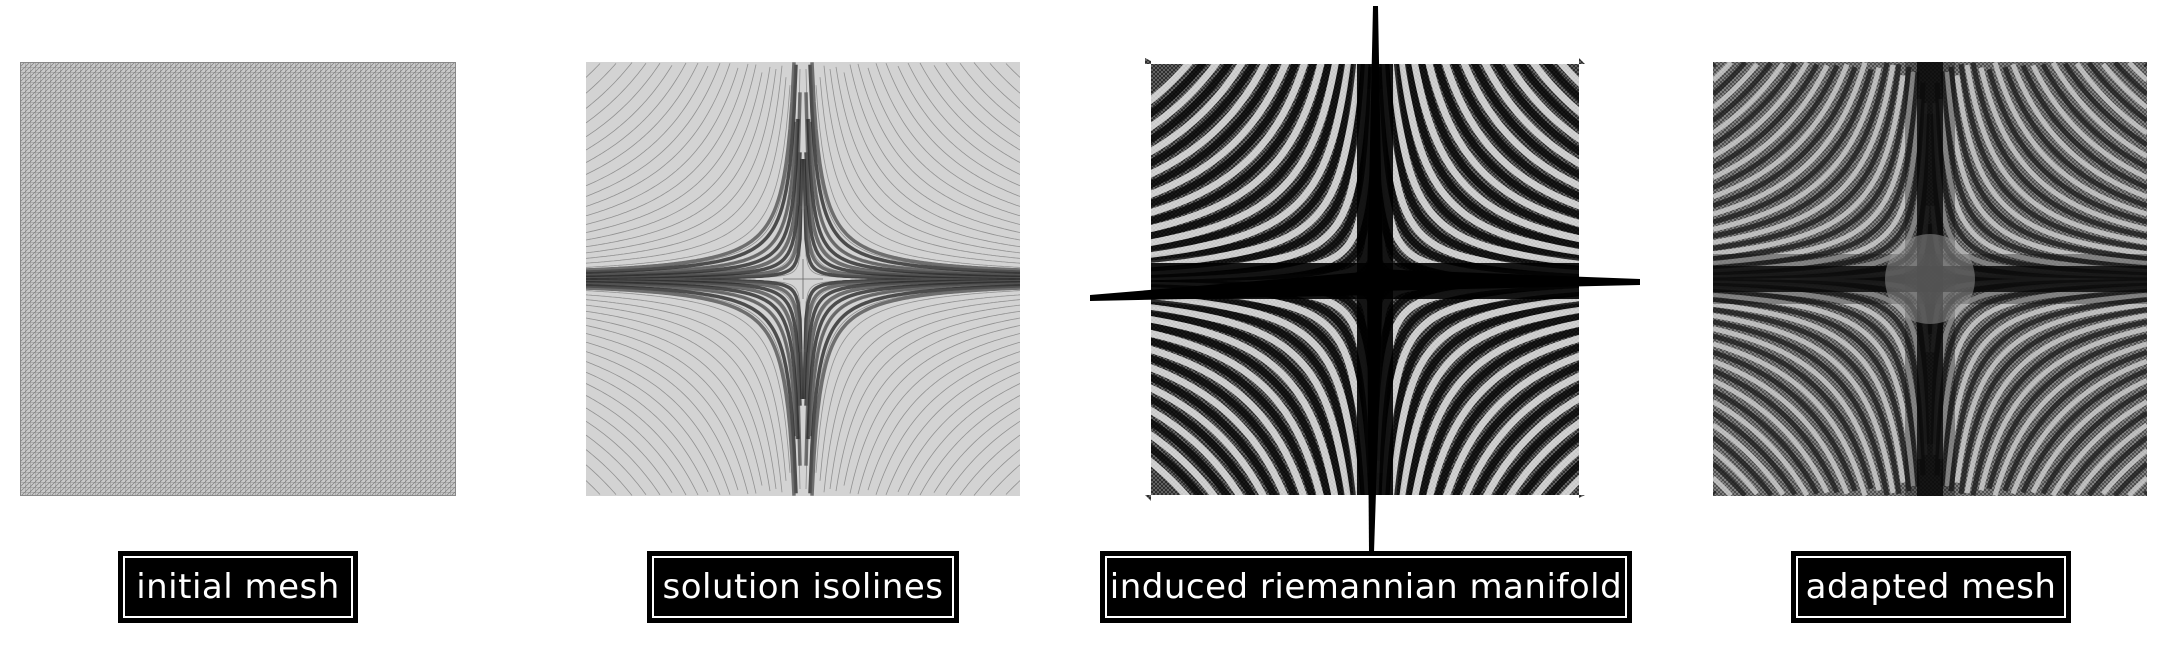 Image resolution: width=2165 pixels, height=652 pixels. I want to click on adapted-mesh-panel, so click(1930, 279).